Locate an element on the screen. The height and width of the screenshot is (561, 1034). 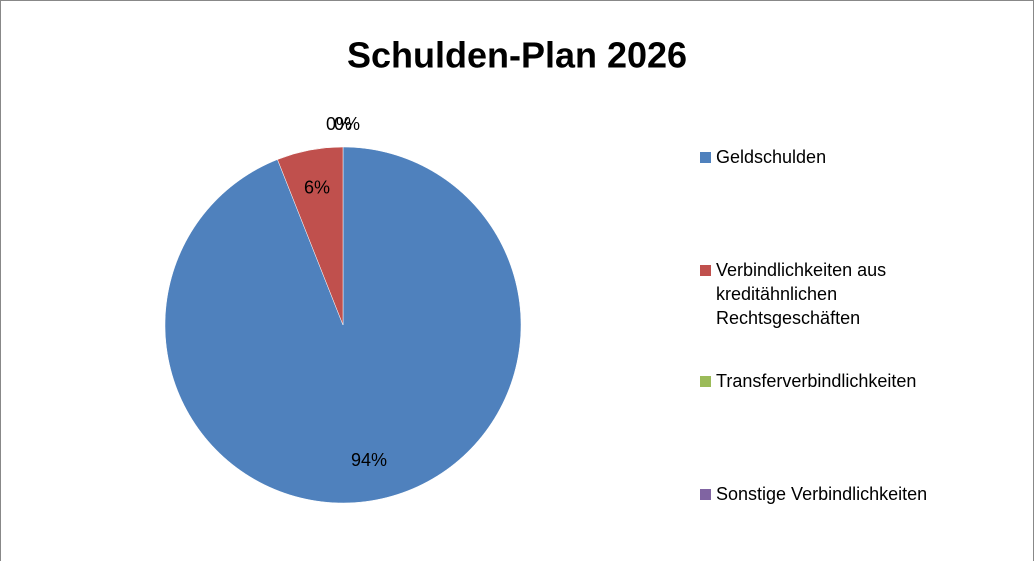
legend-item: Transferverbindlichkeiten is located at coordinates (860, 381).